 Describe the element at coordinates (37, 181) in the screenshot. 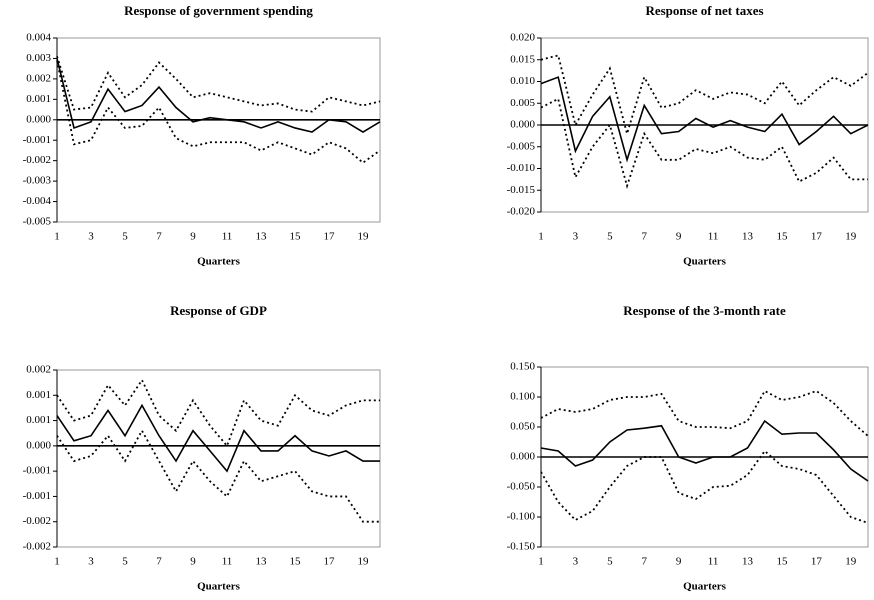

I see `y-tick-label: -0.003` at that location.